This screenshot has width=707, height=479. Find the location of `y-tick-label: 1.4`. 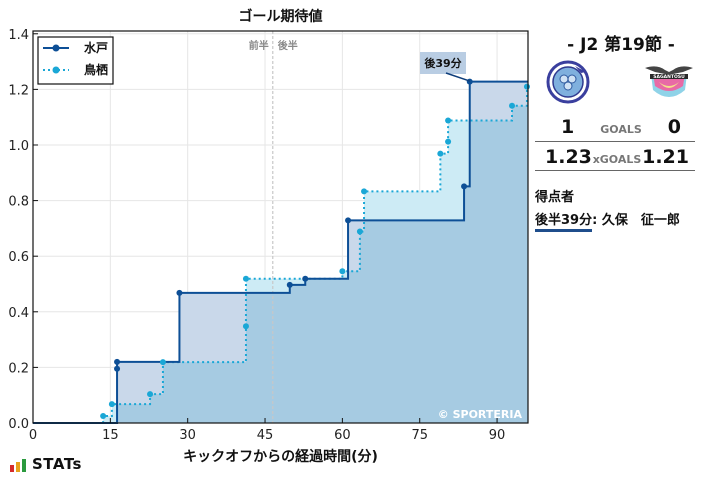

y-tick-label: 1.4 is located at coordinates (18, 35).